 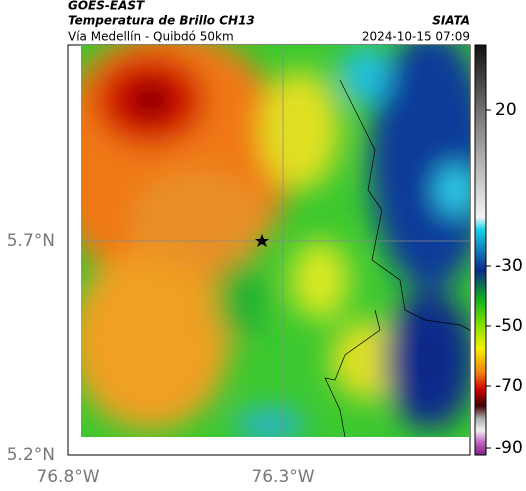 What do you see at coordinates (451, 21) in the screenshot?
I see `org: SIATA` at bounding box center [451, 21].